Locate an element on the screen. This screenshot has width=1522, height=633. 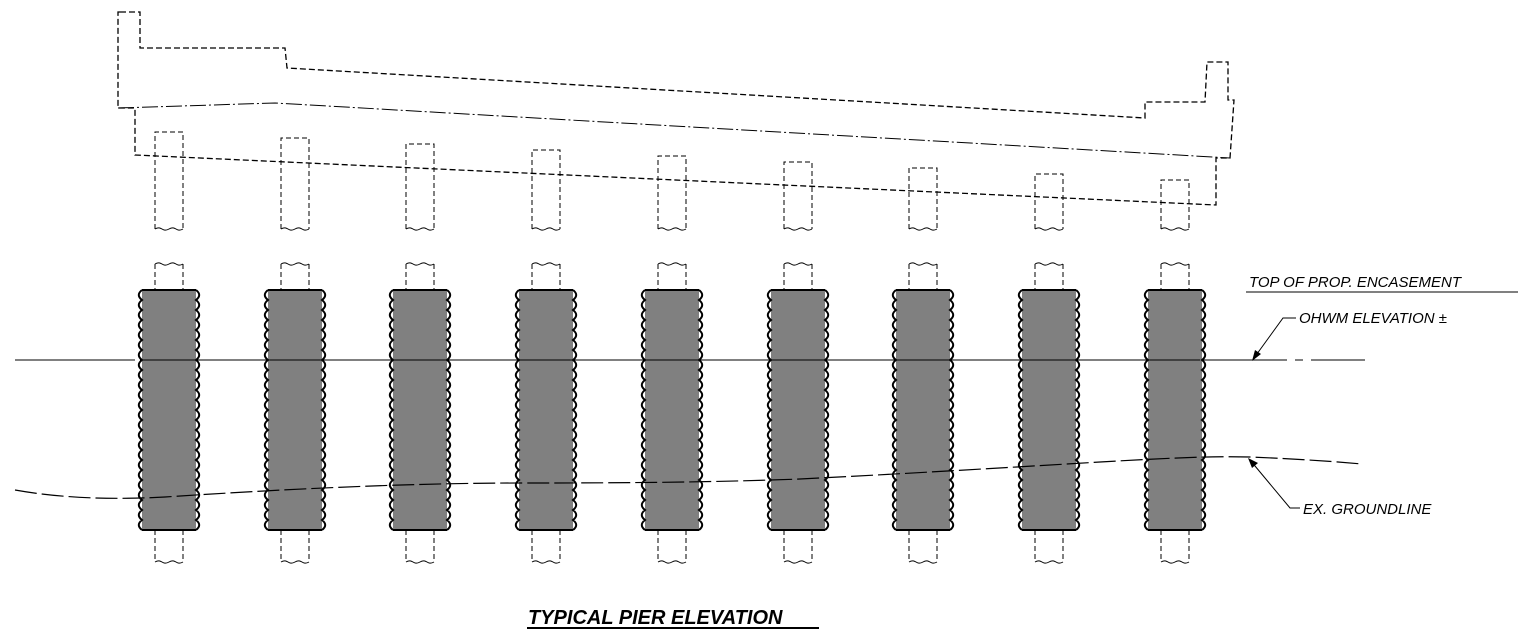
pile-stubs-bottom is located at coordinates (672, 547).